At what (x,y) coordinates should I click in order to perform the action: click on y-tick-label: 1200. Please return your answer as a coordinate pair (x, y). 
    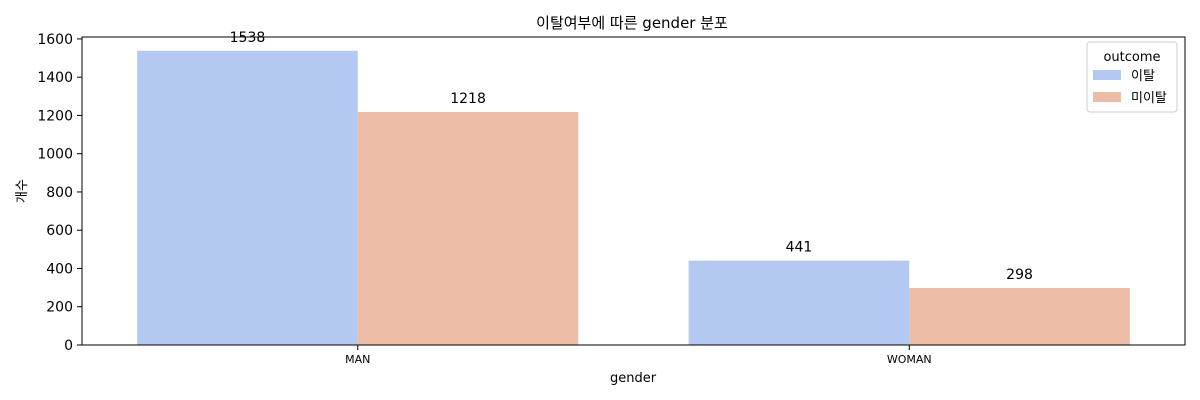
    Looking at the image, I should click on (55, 116).